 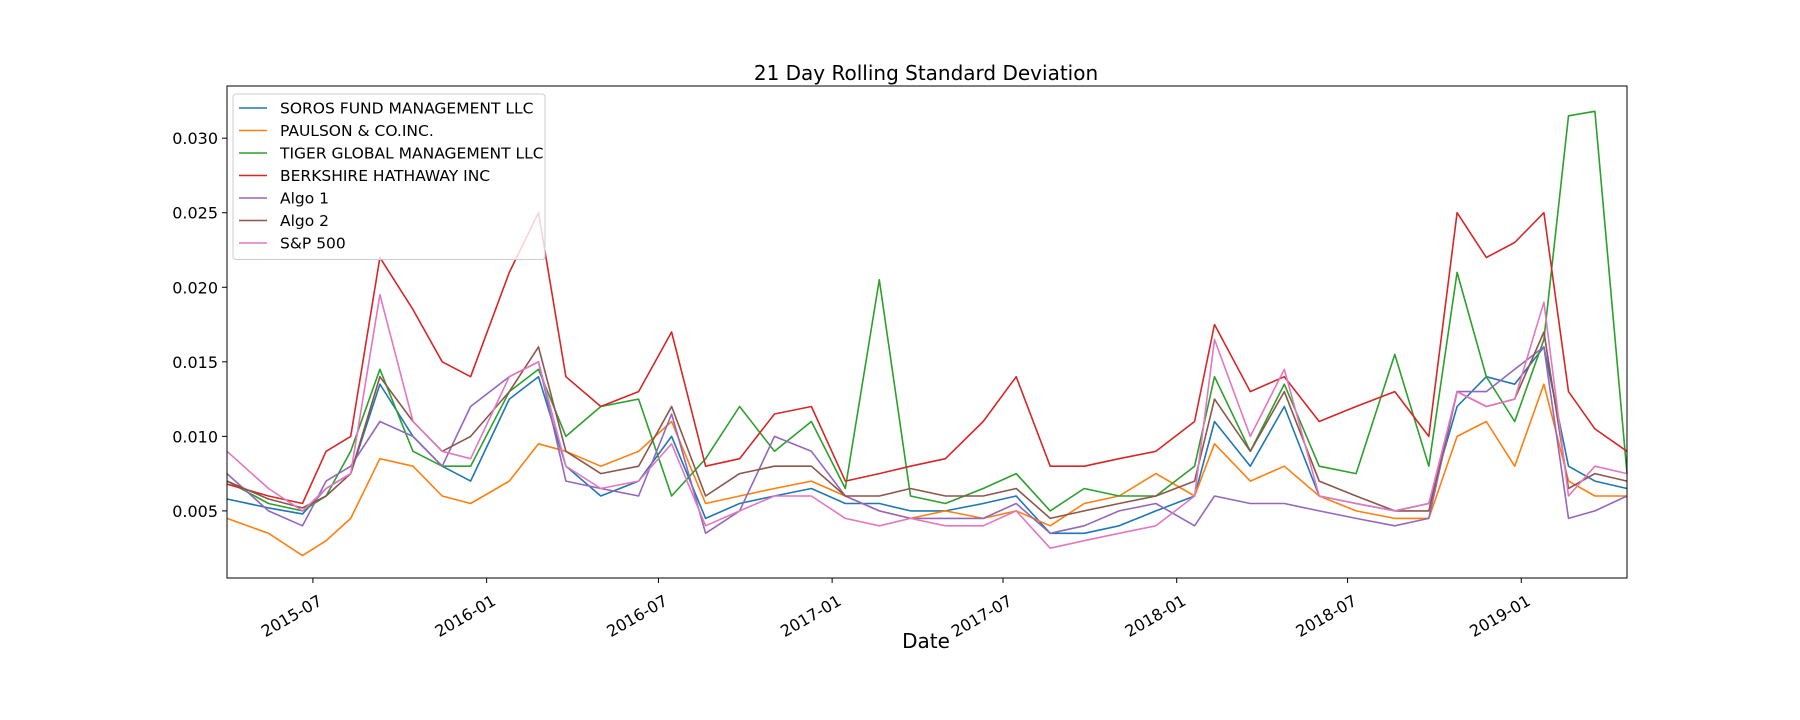 What do you see at coordinates (926, 73) in the screenshot?
I see `chart-title: 21 Day Rolling Standard Deviation` at bounding box center [926, 73].